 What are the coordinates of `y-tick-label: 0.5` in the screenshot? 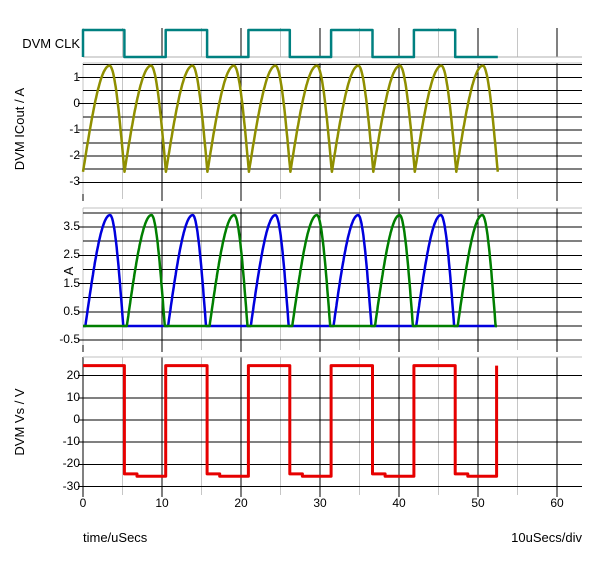 It's located at (71, 310).